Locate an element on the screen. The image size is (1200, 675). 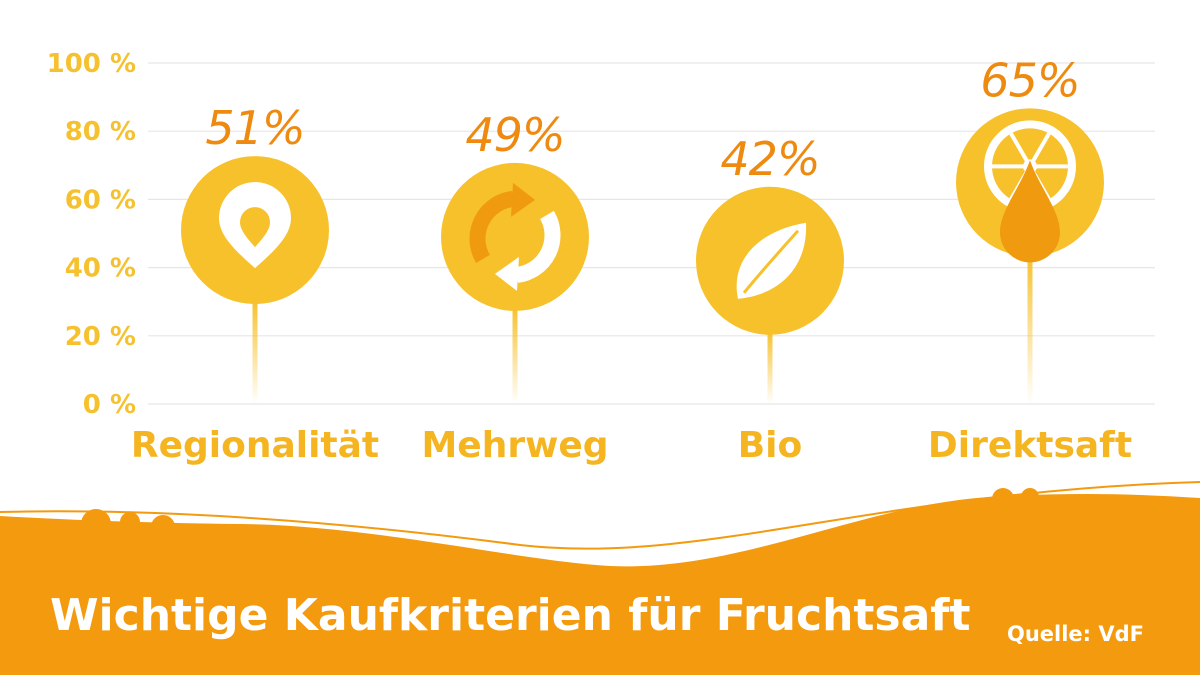
y-axis-ticks: 0 % 20 % 40 % 60 % 80 % 100 % is located at coordinates (91, 234).